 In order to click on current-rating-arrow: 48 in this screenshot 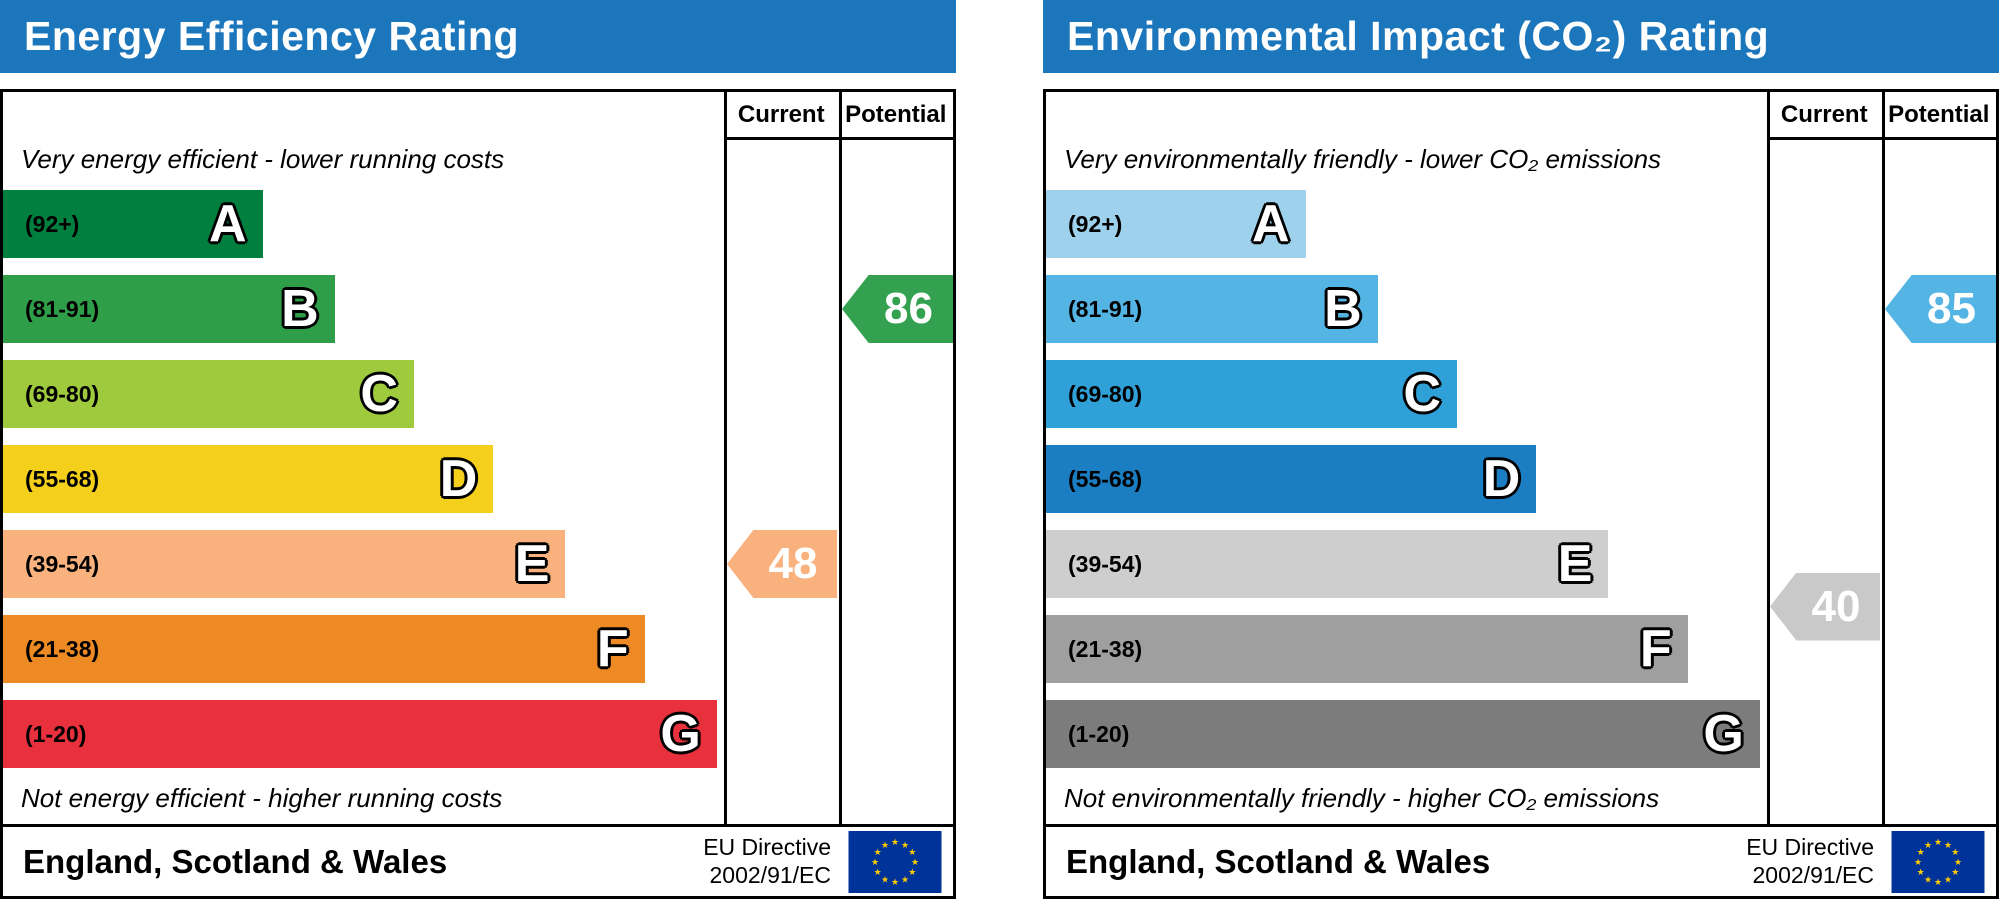, I will do `click(782, 564)`.